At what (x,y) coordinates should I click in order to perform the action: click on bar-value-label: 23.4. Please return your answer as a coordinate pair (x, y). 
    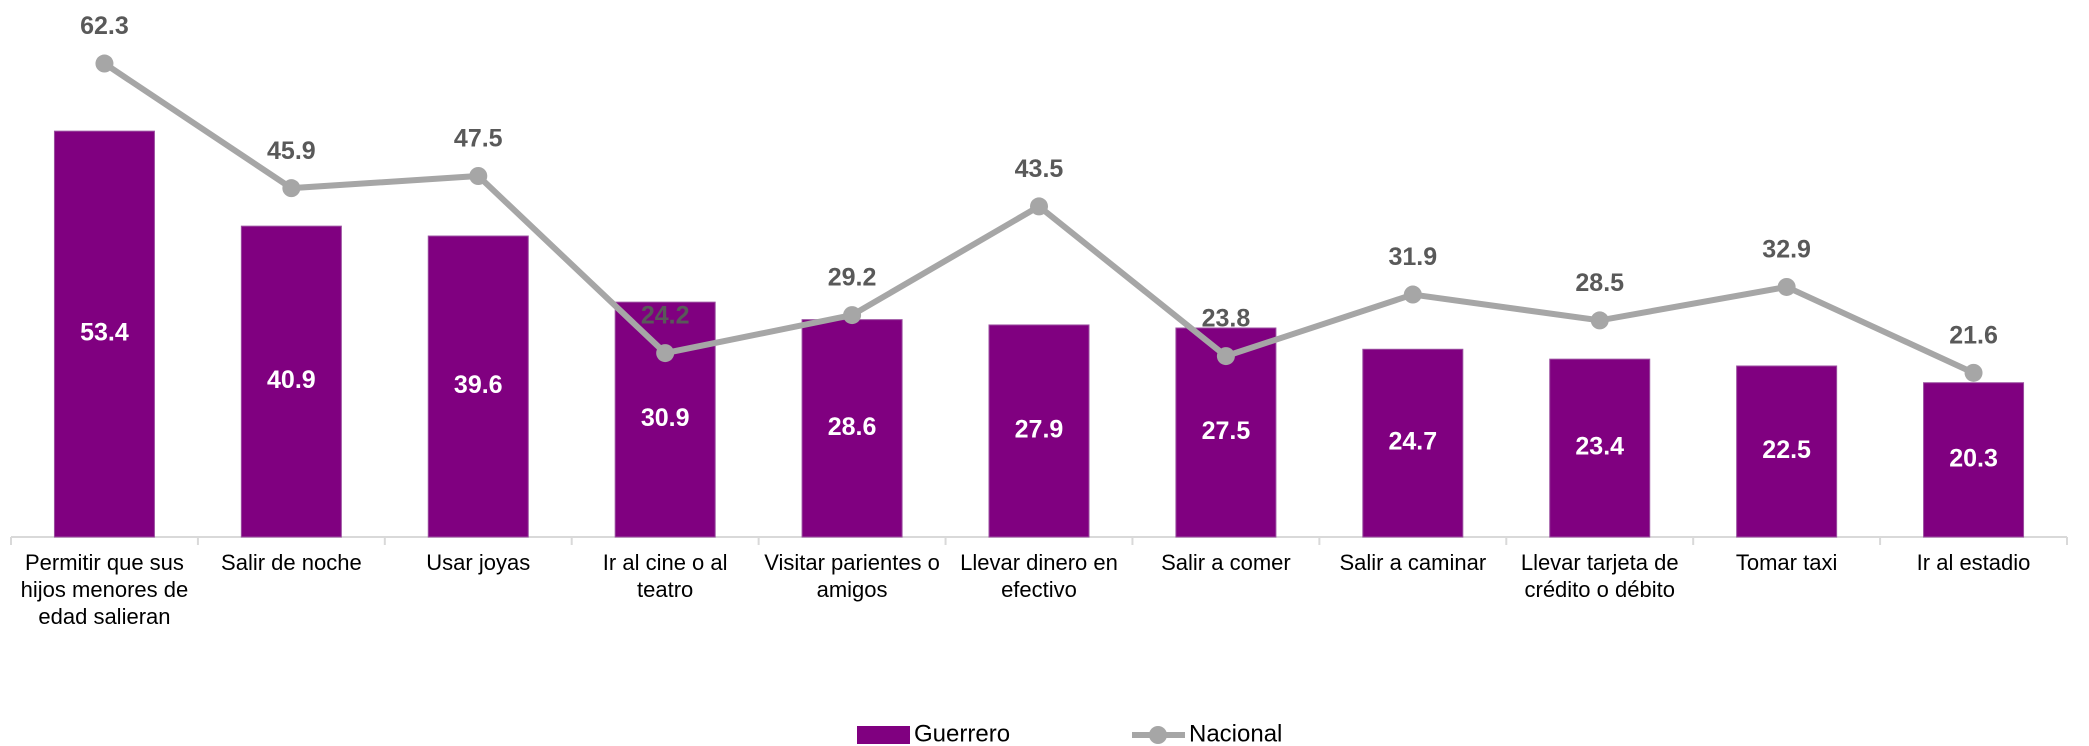
    Looking at the image, I should click on (1599, 447).